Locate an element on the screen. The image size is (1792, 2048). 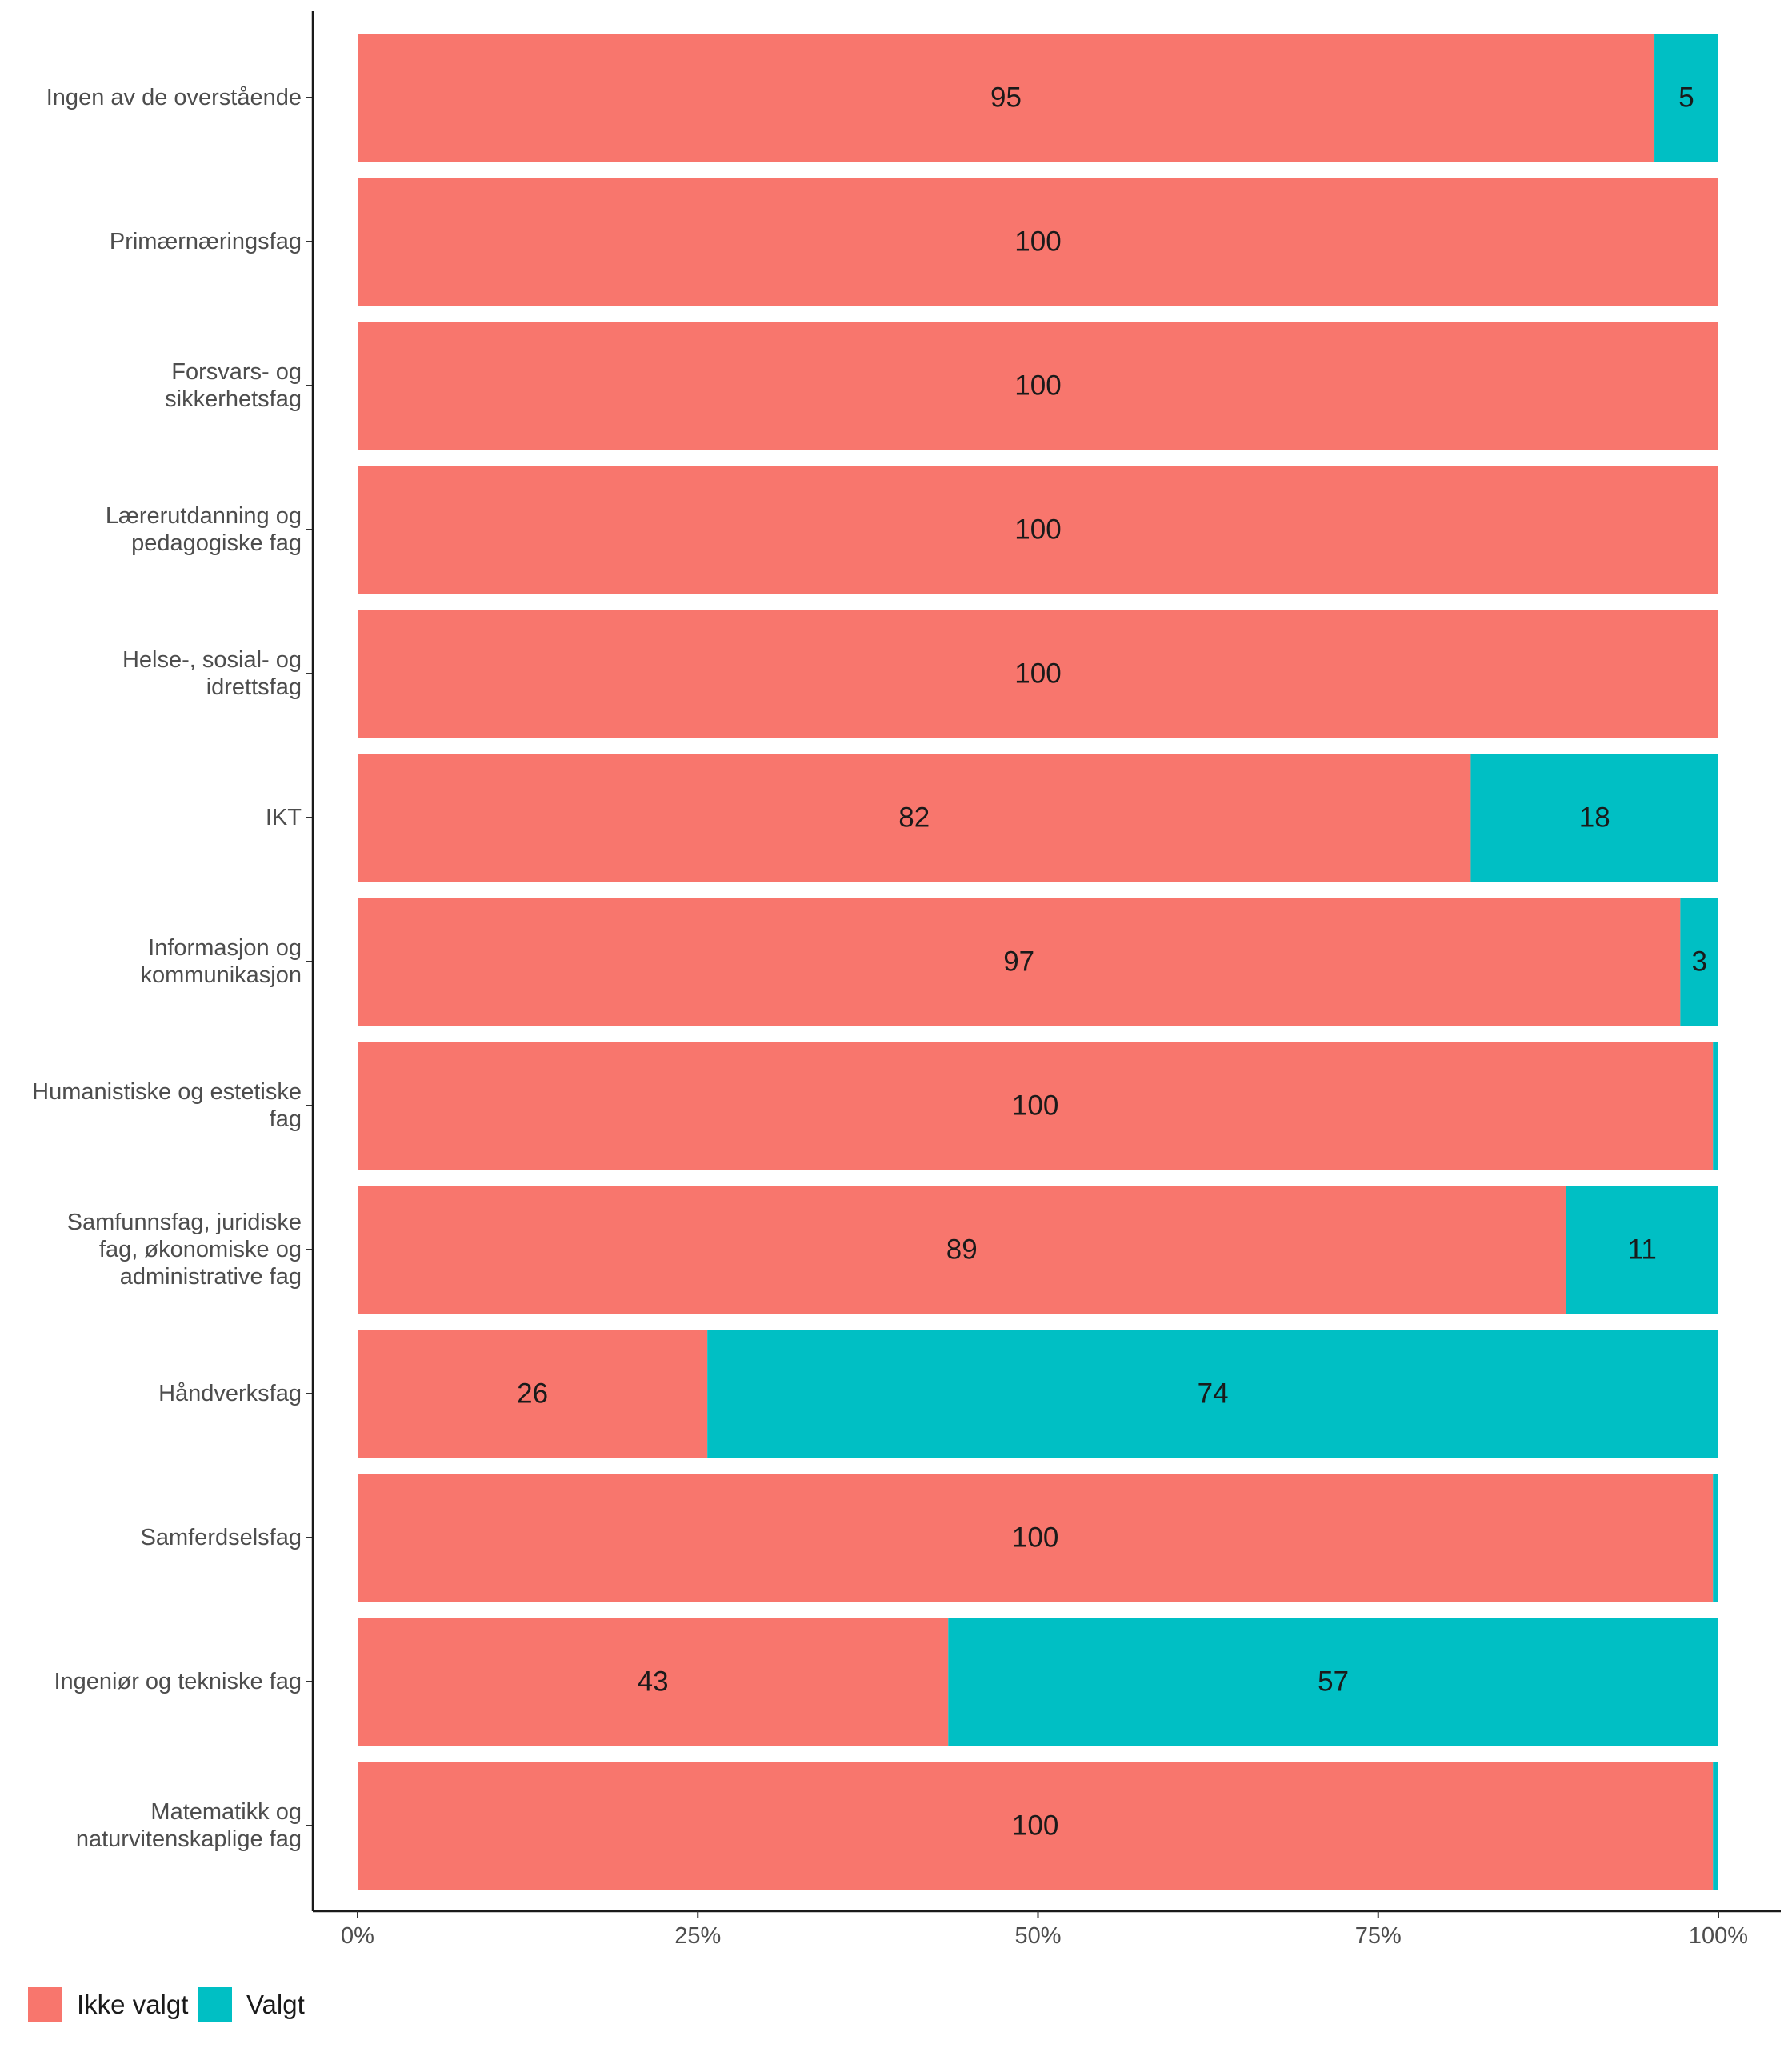
data-label-ikke-valgt-7: 100 is located at coordinates (1035, 1106).